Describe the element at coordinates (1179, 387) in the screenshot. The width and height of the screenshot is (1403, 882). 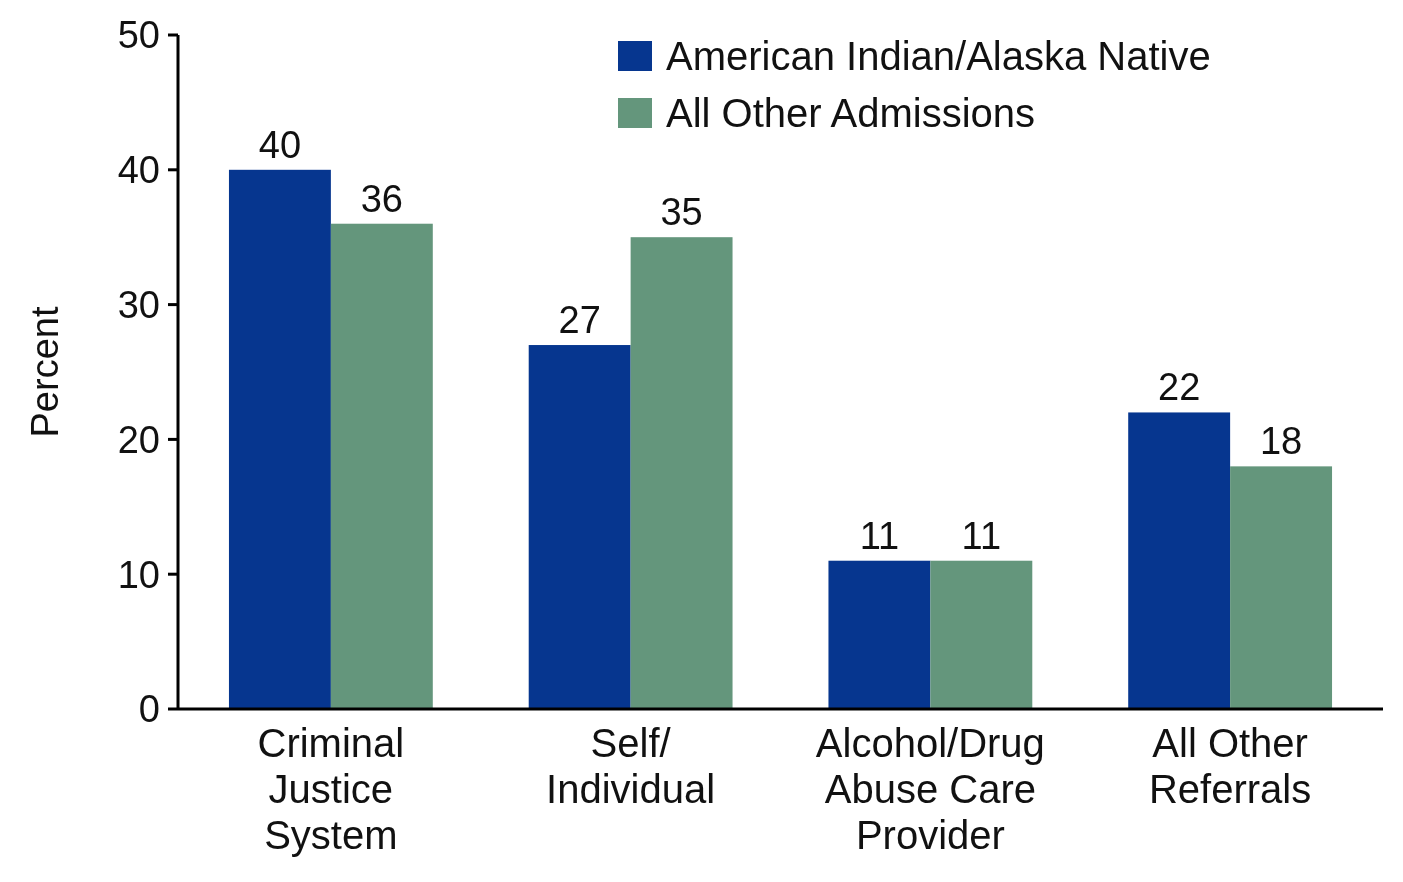
I see `data-label: 22` at that location.